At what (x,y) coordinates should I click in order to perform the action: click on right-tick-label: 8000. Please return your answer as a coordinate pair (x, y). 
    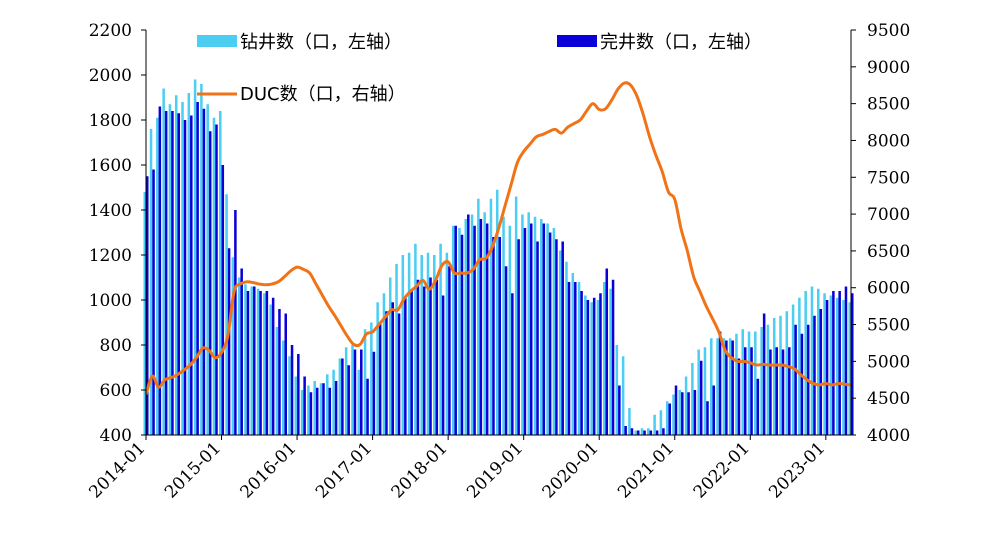
    Looking at the image, I should click on (888, 141).